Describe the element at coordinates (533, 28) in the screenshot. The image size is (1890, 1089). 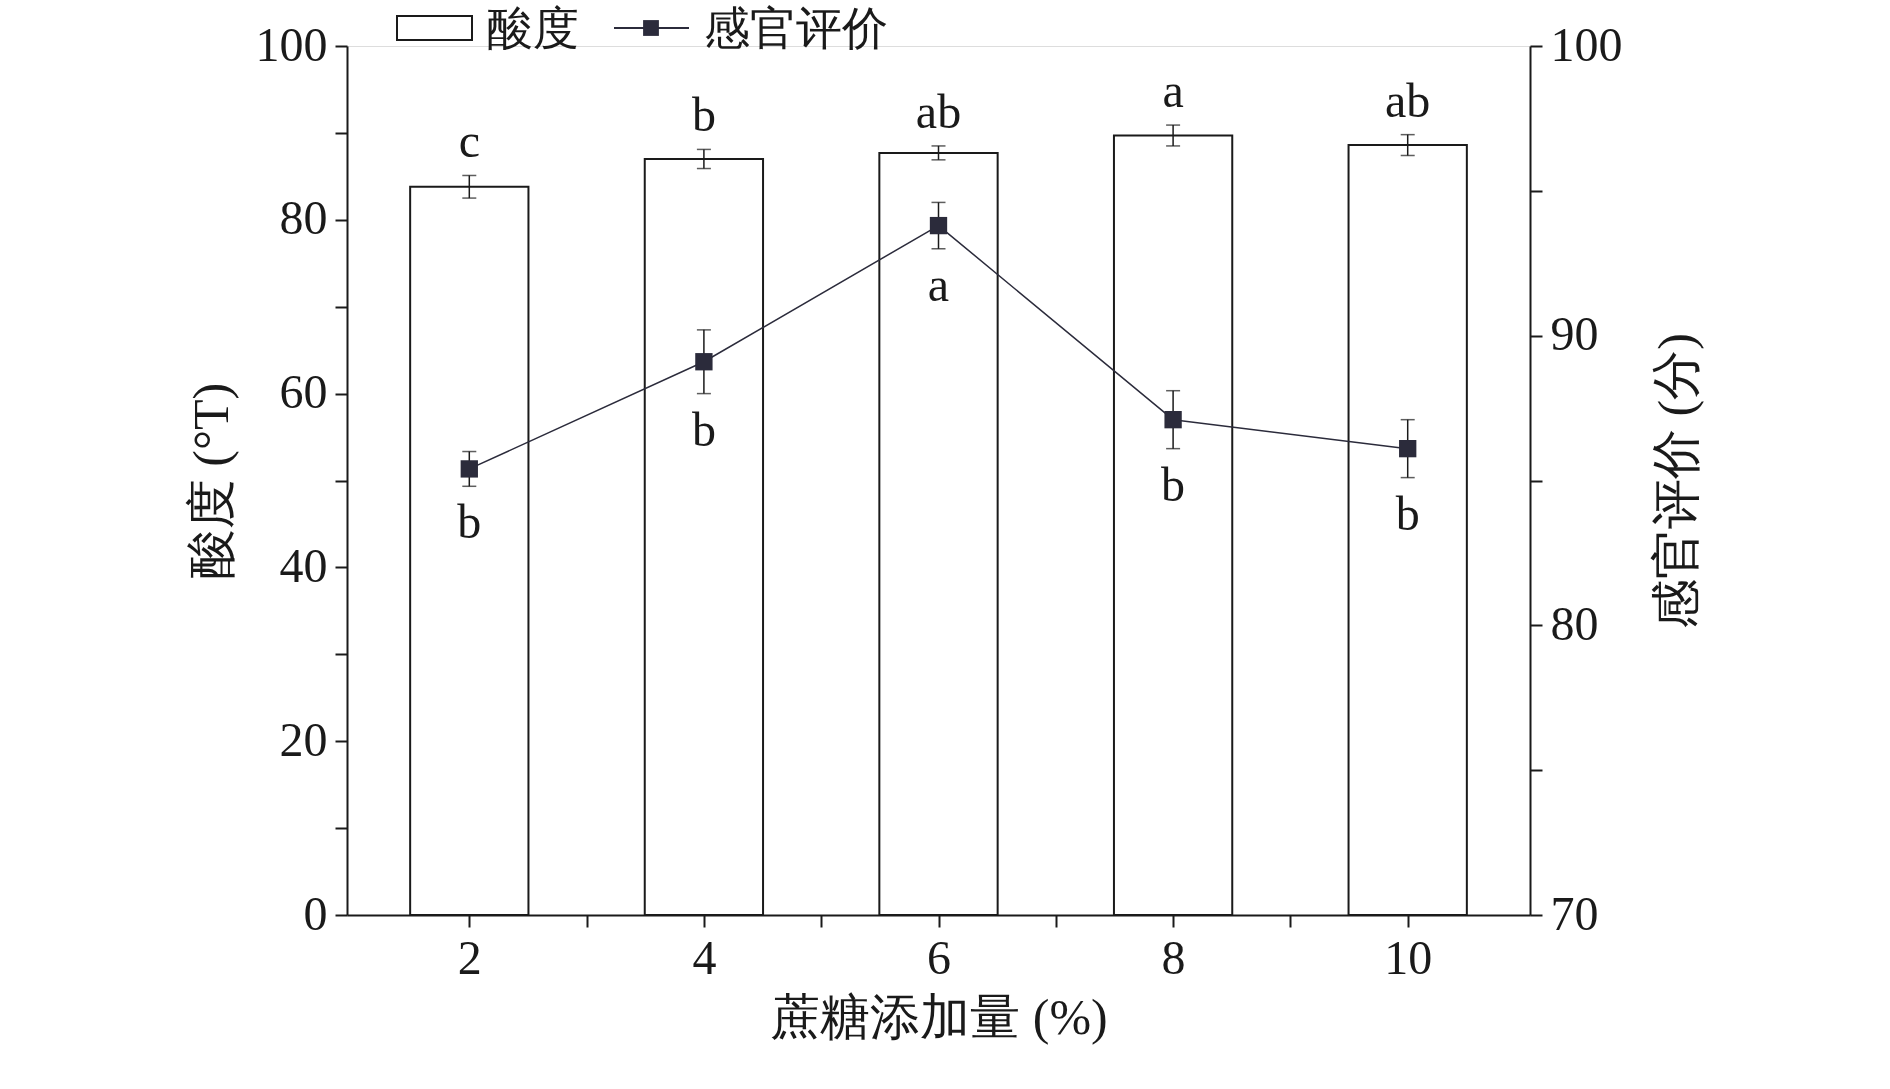
I see `legend-label: 酸度` at that location.